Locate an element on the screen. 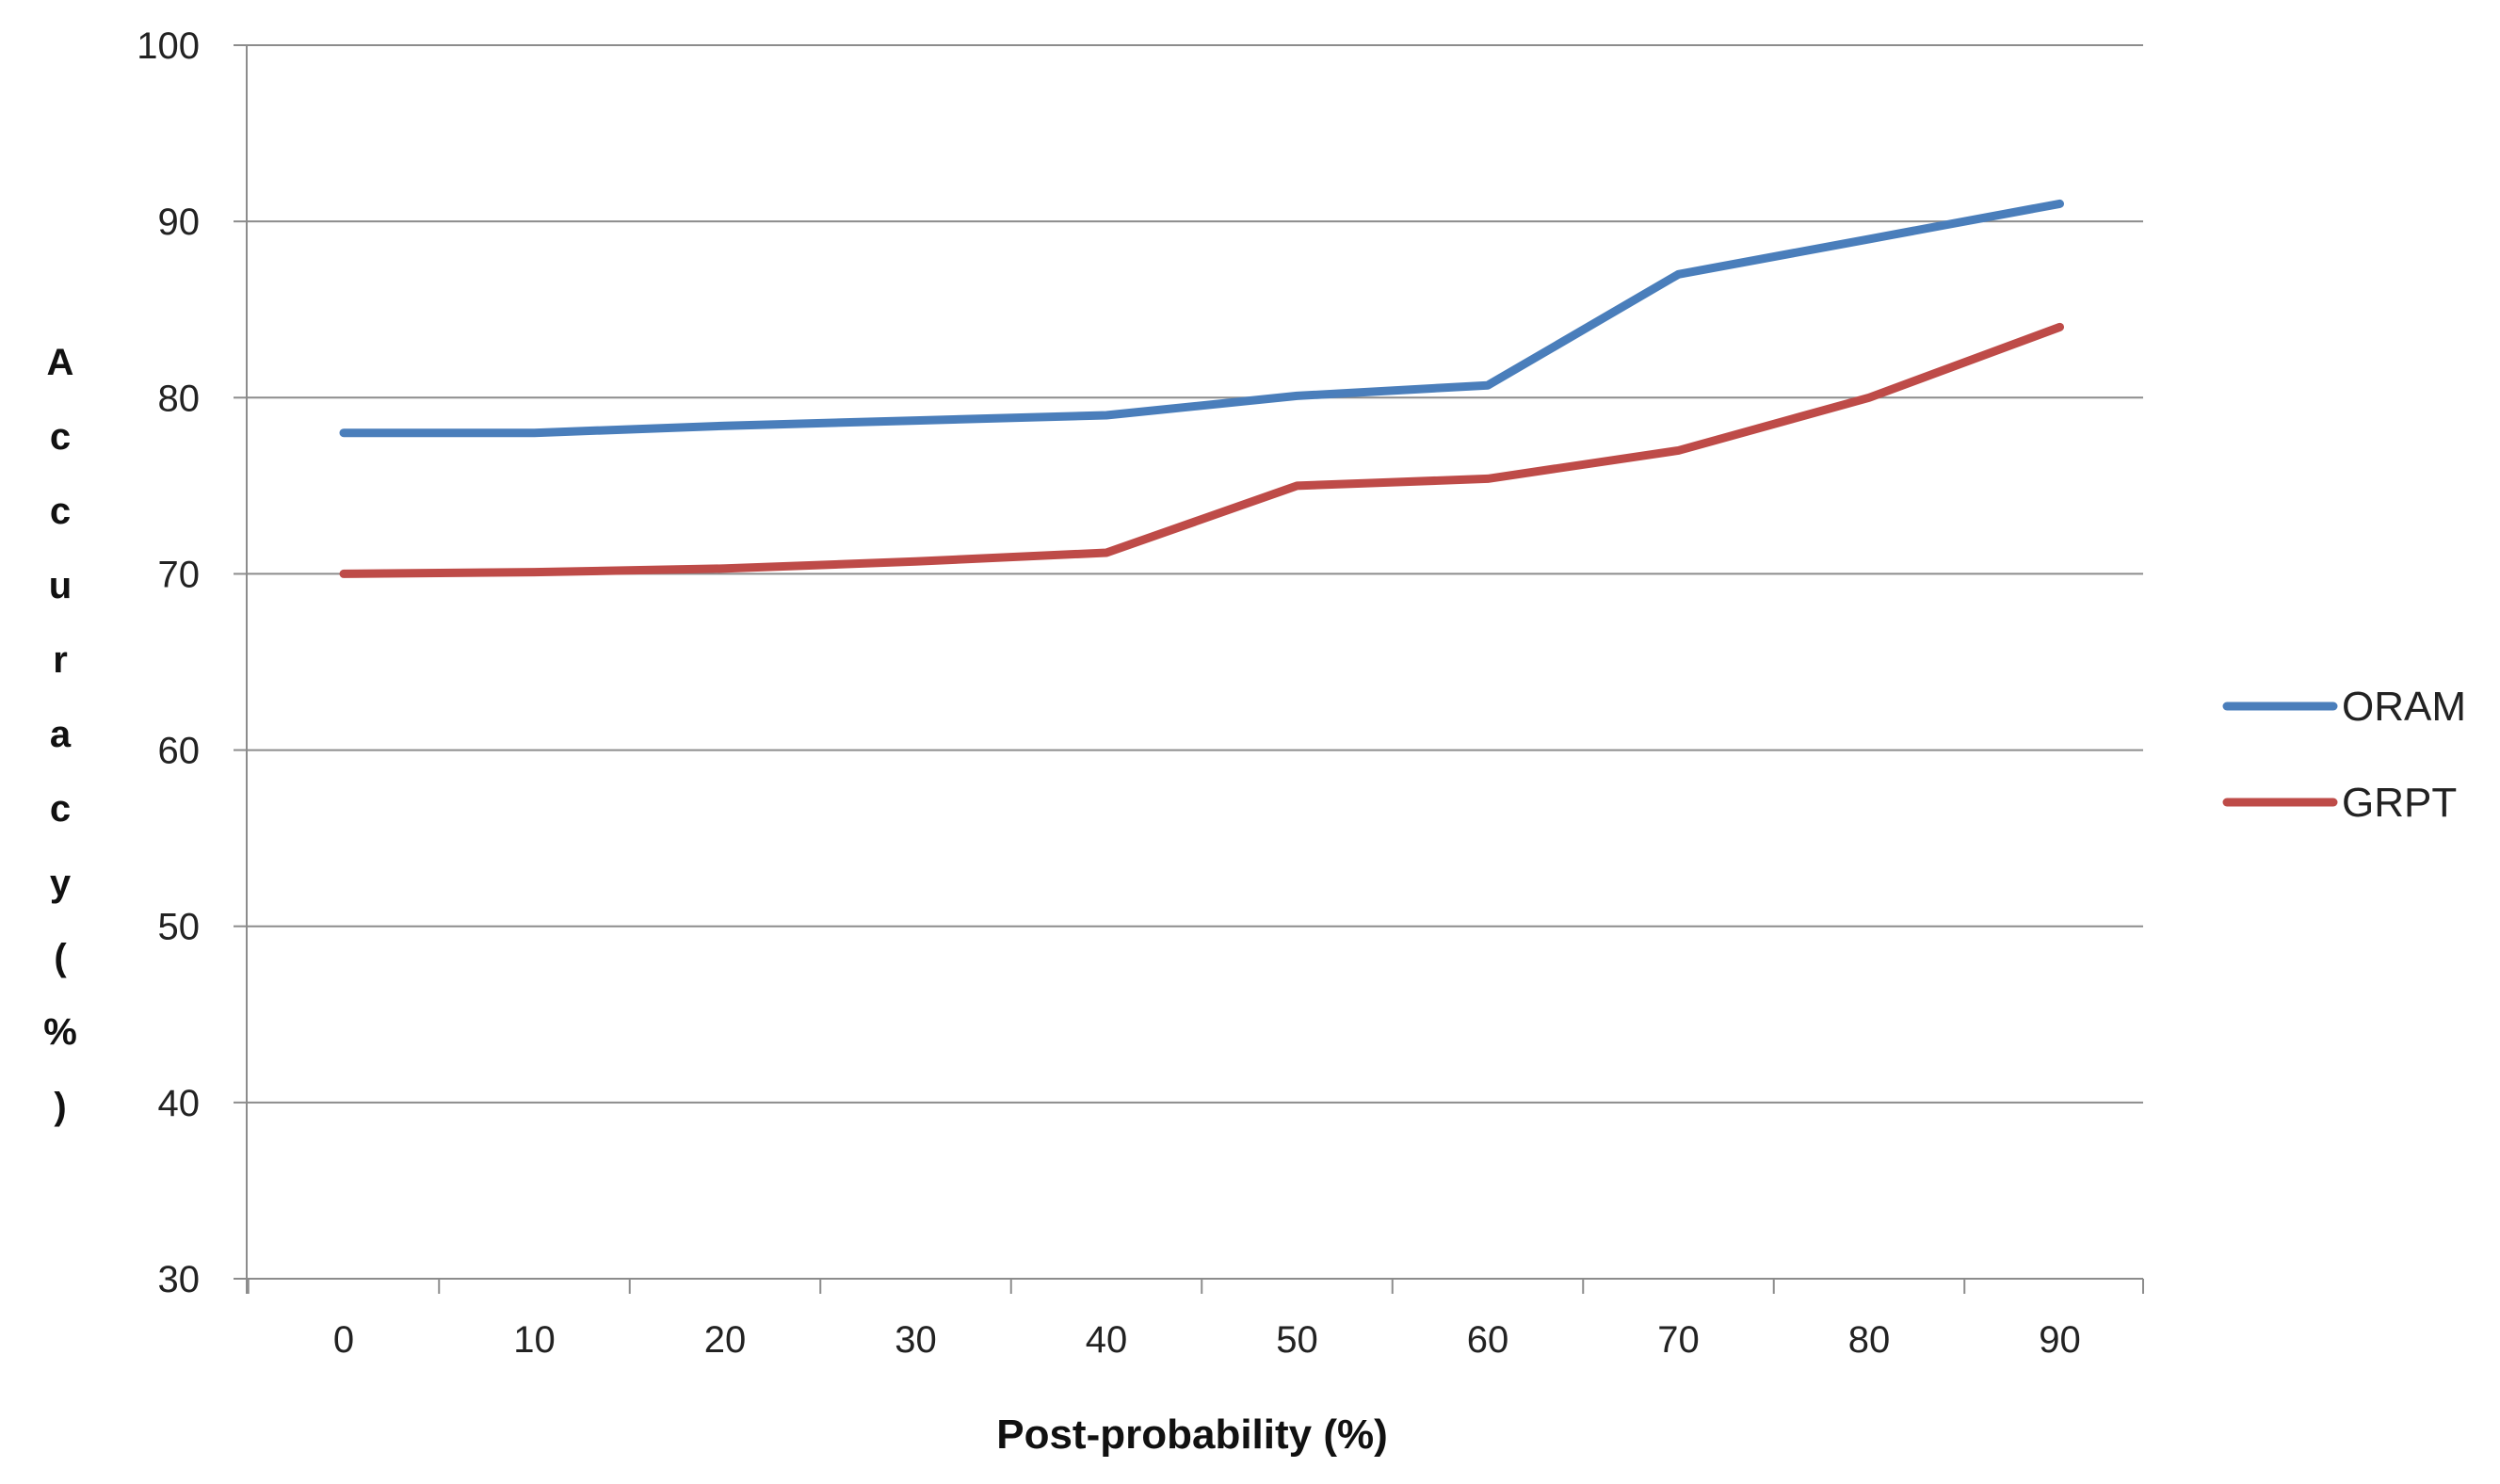 The height and width of the screenshot is (1484, 2500). x-tick-label: 70 is located at coordinates (1678, 1340).